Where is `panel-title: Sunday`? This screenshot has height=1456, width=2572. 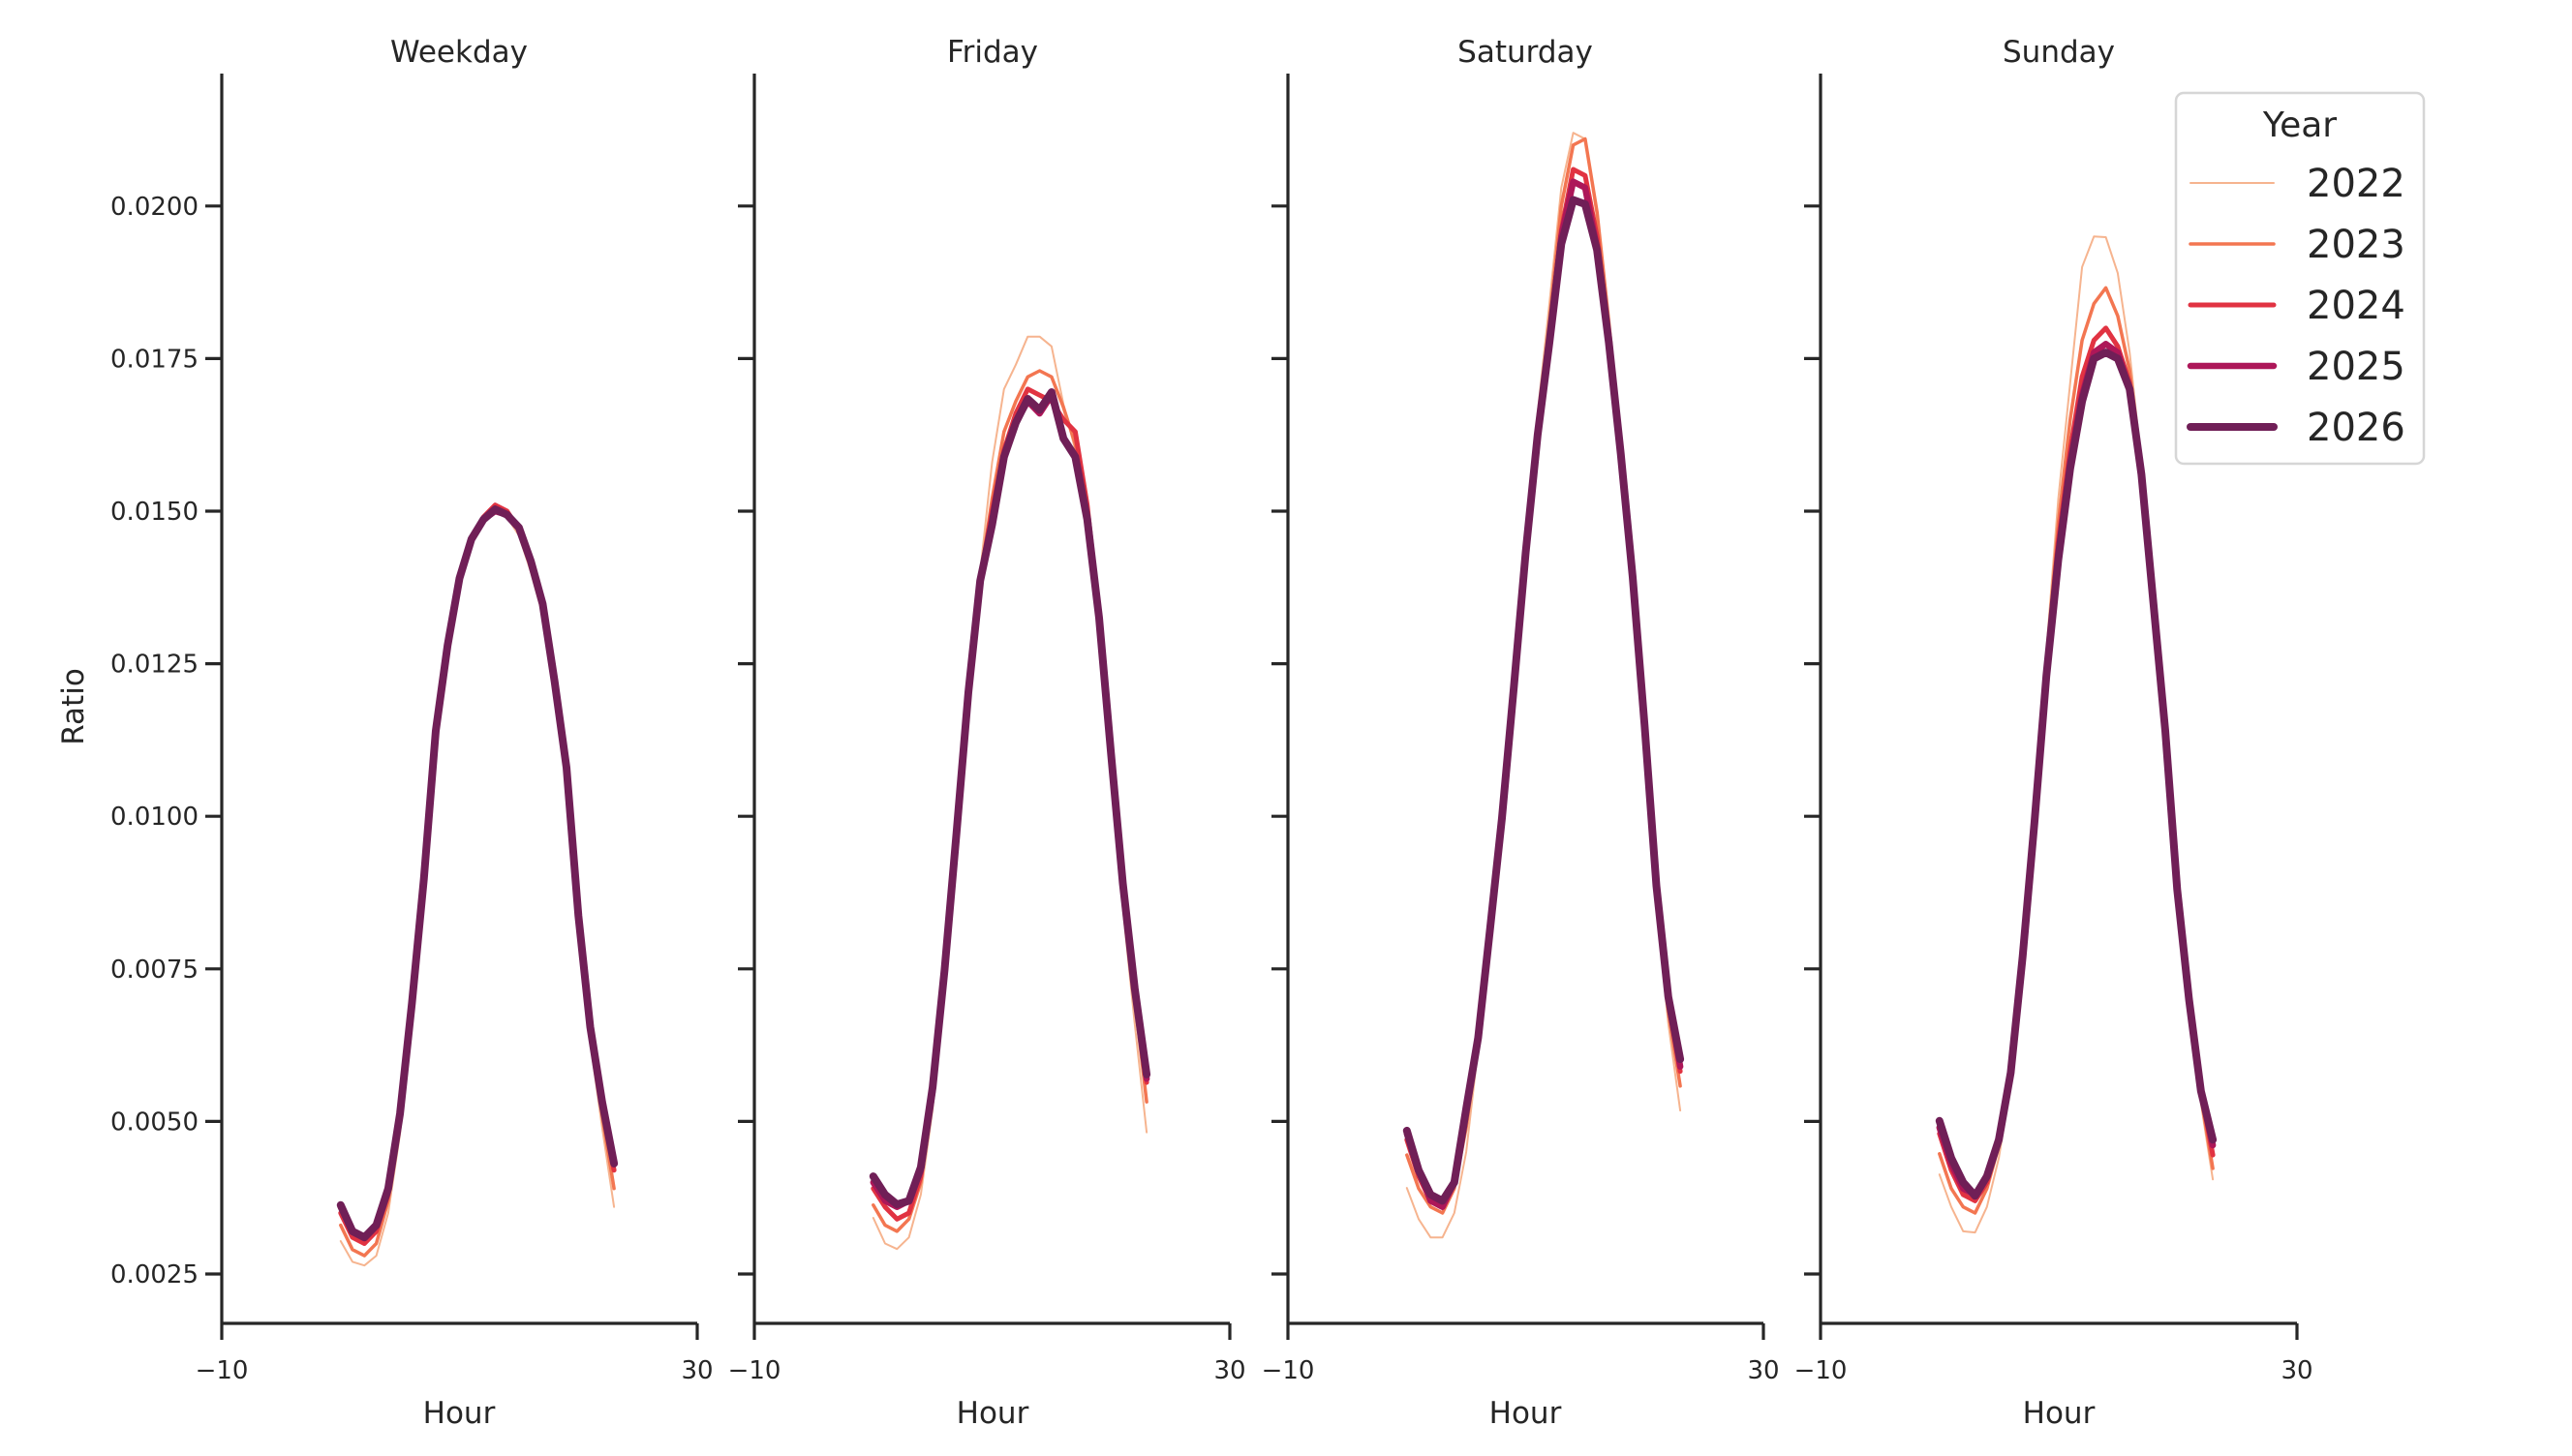
panel-title: Sunday is located at coordinates (2059, 52).